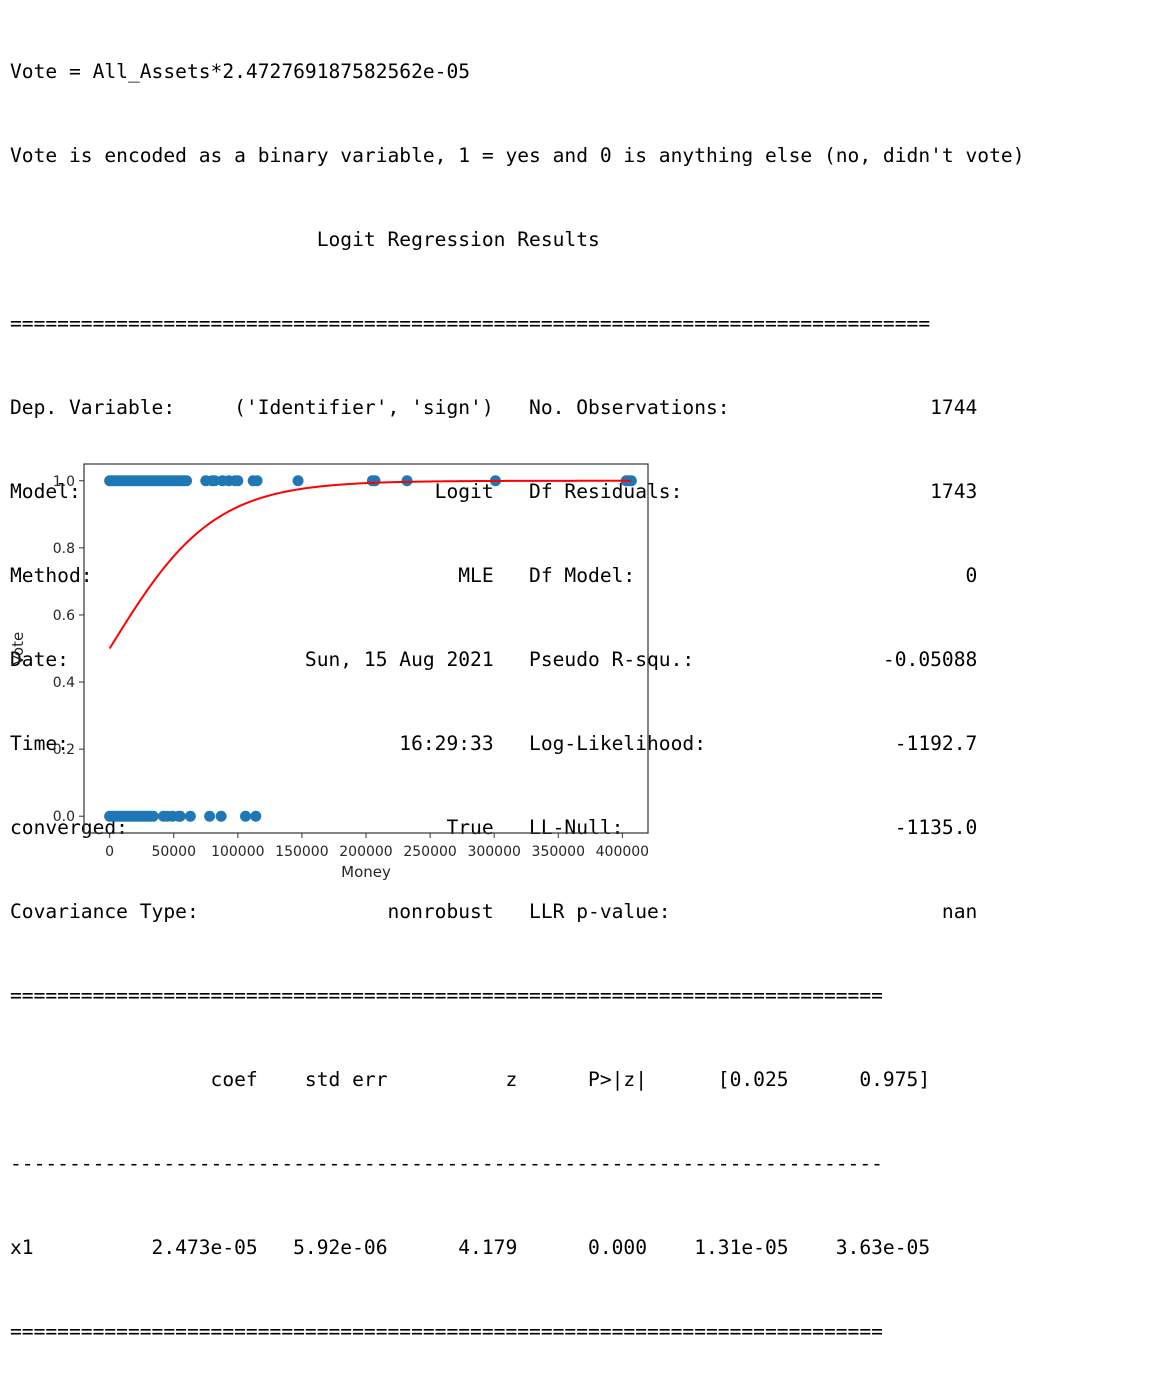  What do you see at coordinates (237, 852) in the screenshot?
I see `x-tick-label: 100000` at bounding box center [237, 852].